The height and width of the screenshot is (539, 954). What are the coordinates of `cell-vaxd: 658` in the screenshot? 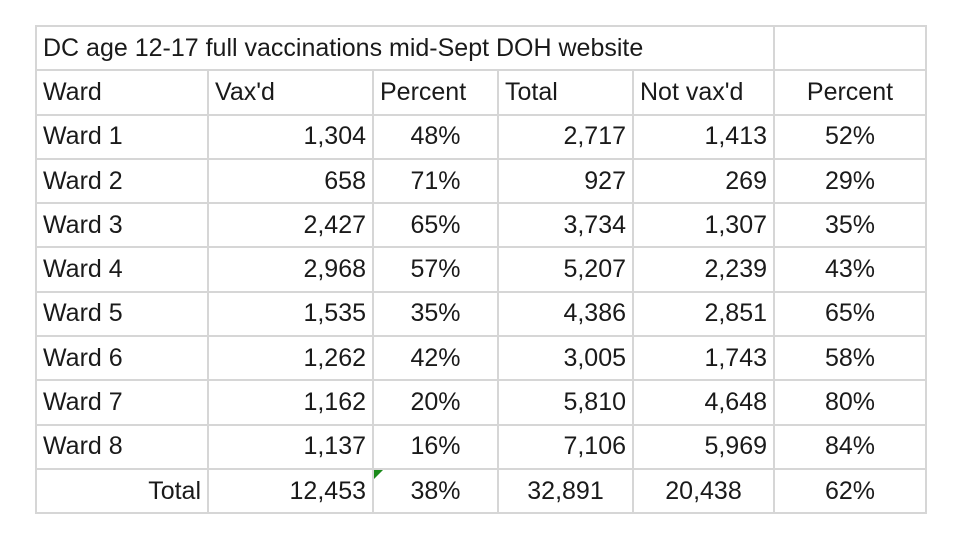 It's located at (290, 181).